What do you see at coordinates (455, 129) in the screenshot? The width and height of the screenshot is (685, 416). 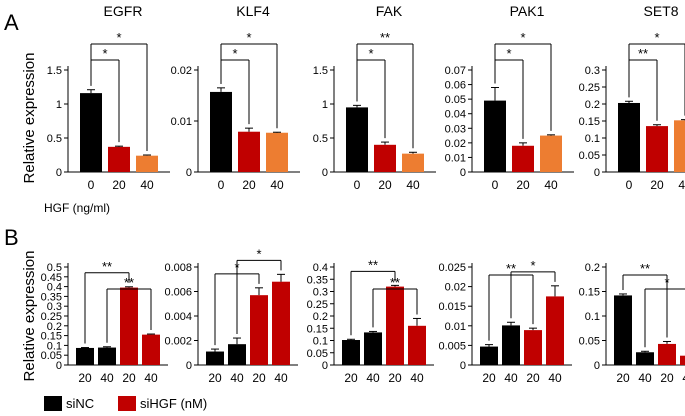 I see `y-tick-label: 0.03` at bounding box center [455, 129].